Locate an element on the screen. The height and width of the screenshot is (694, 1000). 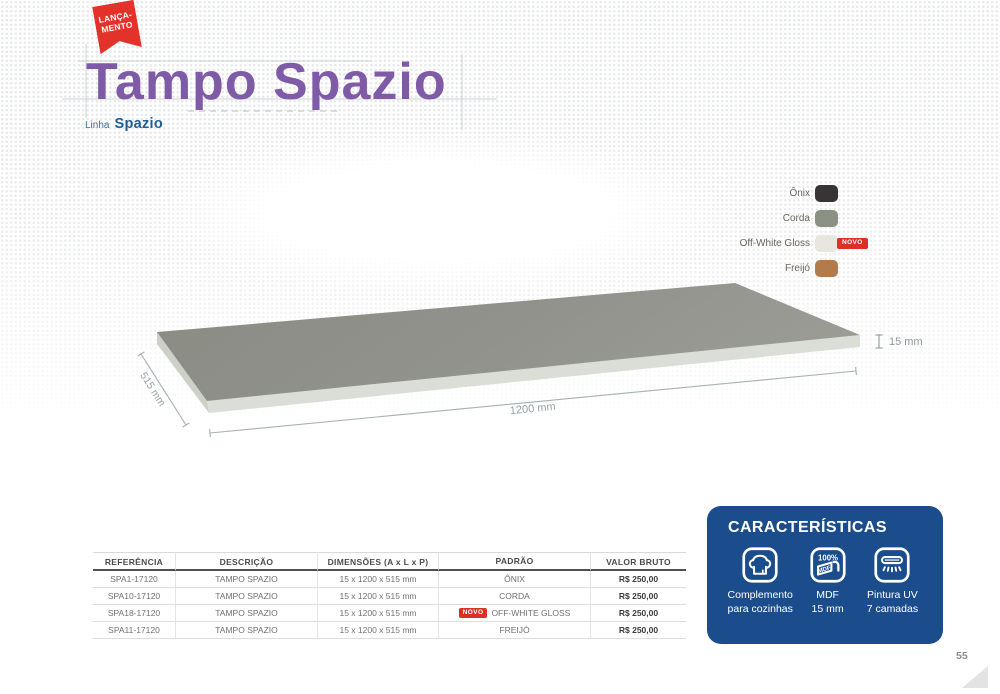
page-title: Tampo Spazio is located at coordinates (266, 82).